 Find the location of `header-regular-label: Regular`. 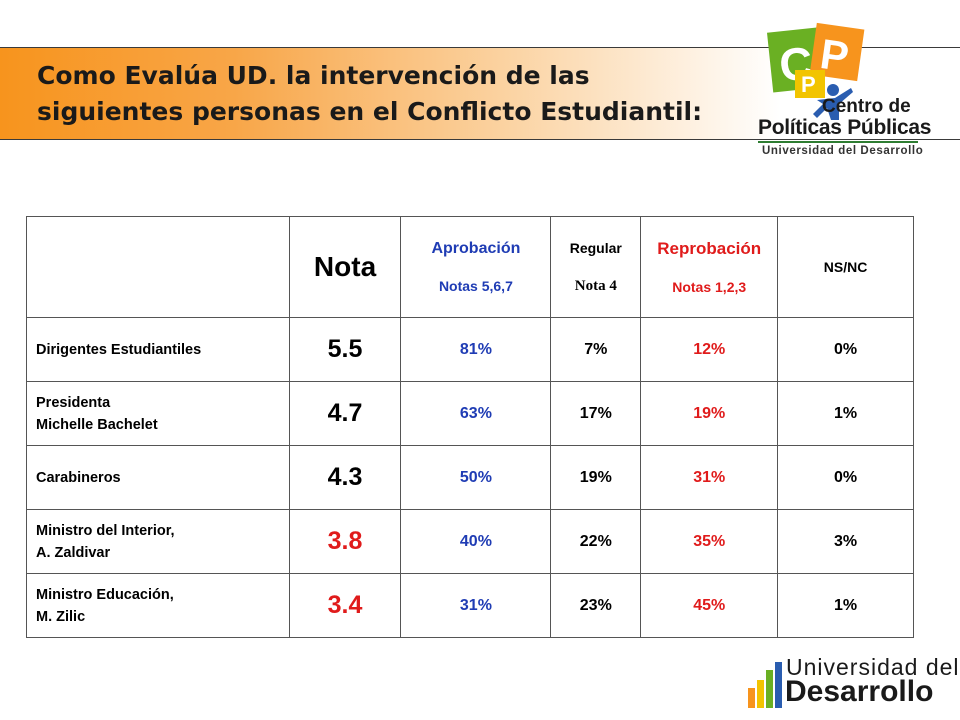

header-regular-label: Regular is located at coordinates (595, 247).